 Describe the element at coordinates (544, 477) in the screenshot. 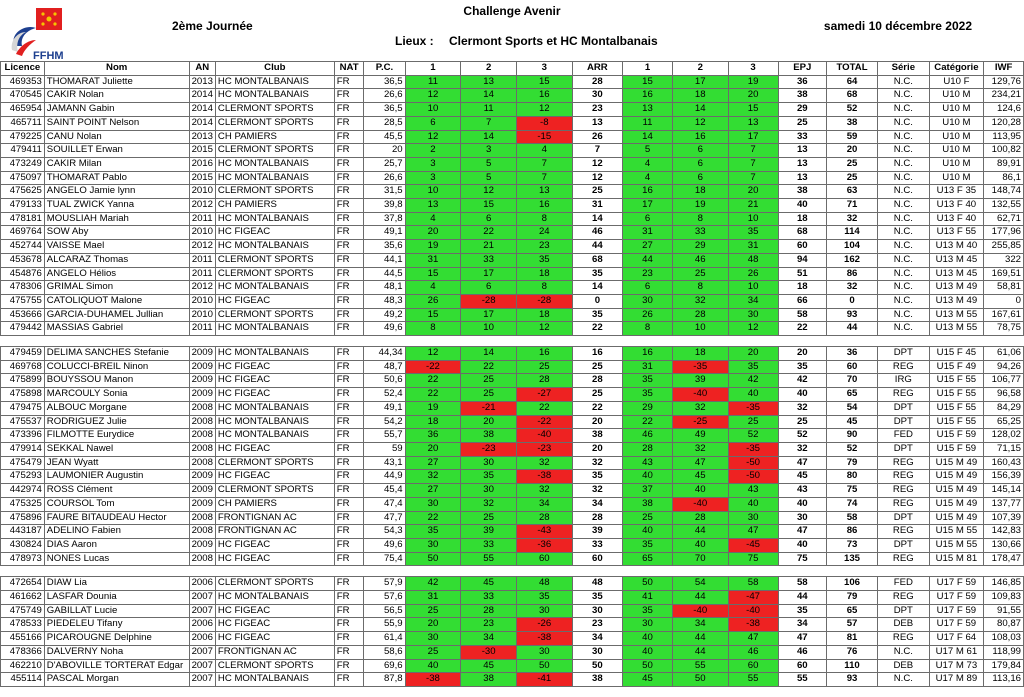

I see `cell-snatch-3: -38` at that location.